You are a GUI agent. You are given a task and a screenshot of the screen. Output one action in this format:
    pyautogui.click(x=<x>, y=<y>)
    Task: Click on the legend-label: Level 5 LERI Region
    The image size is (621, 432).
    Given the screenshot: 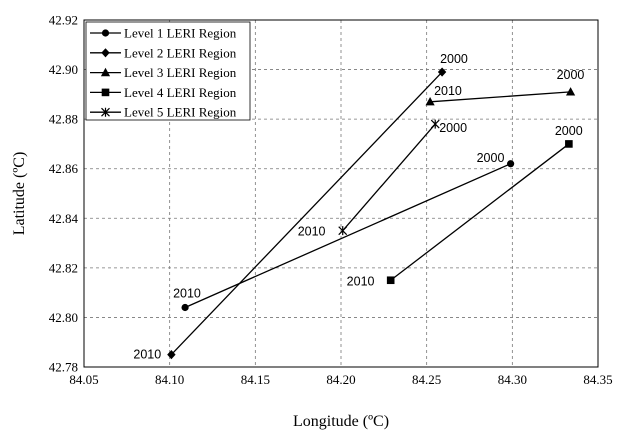 What is the action you would take?
    pyautogui.click(x=180, y=112)
    